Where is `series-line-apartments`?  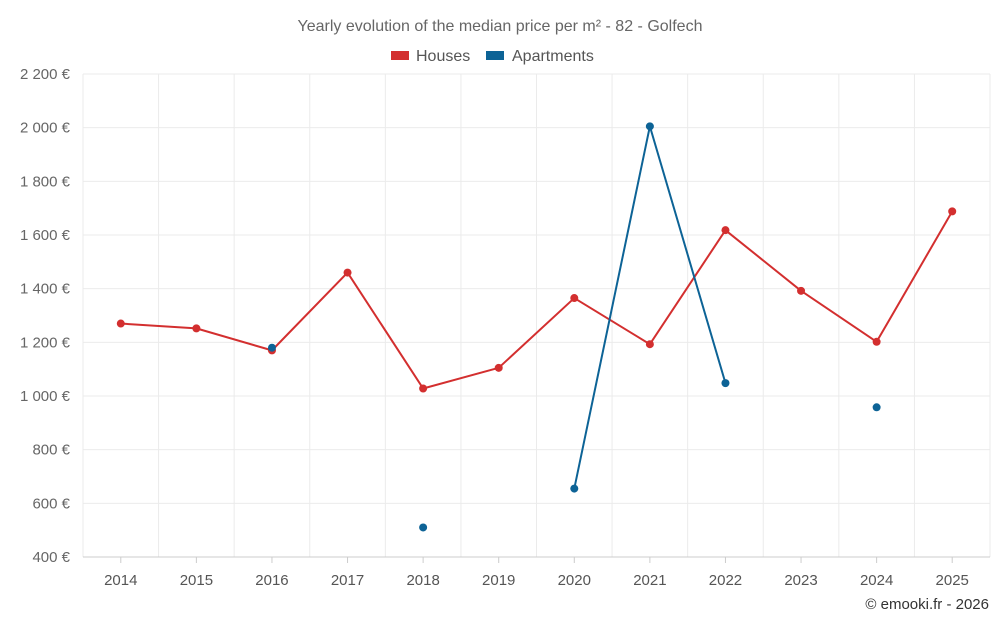
series-line-apartments is located at coordinates (650, 307).